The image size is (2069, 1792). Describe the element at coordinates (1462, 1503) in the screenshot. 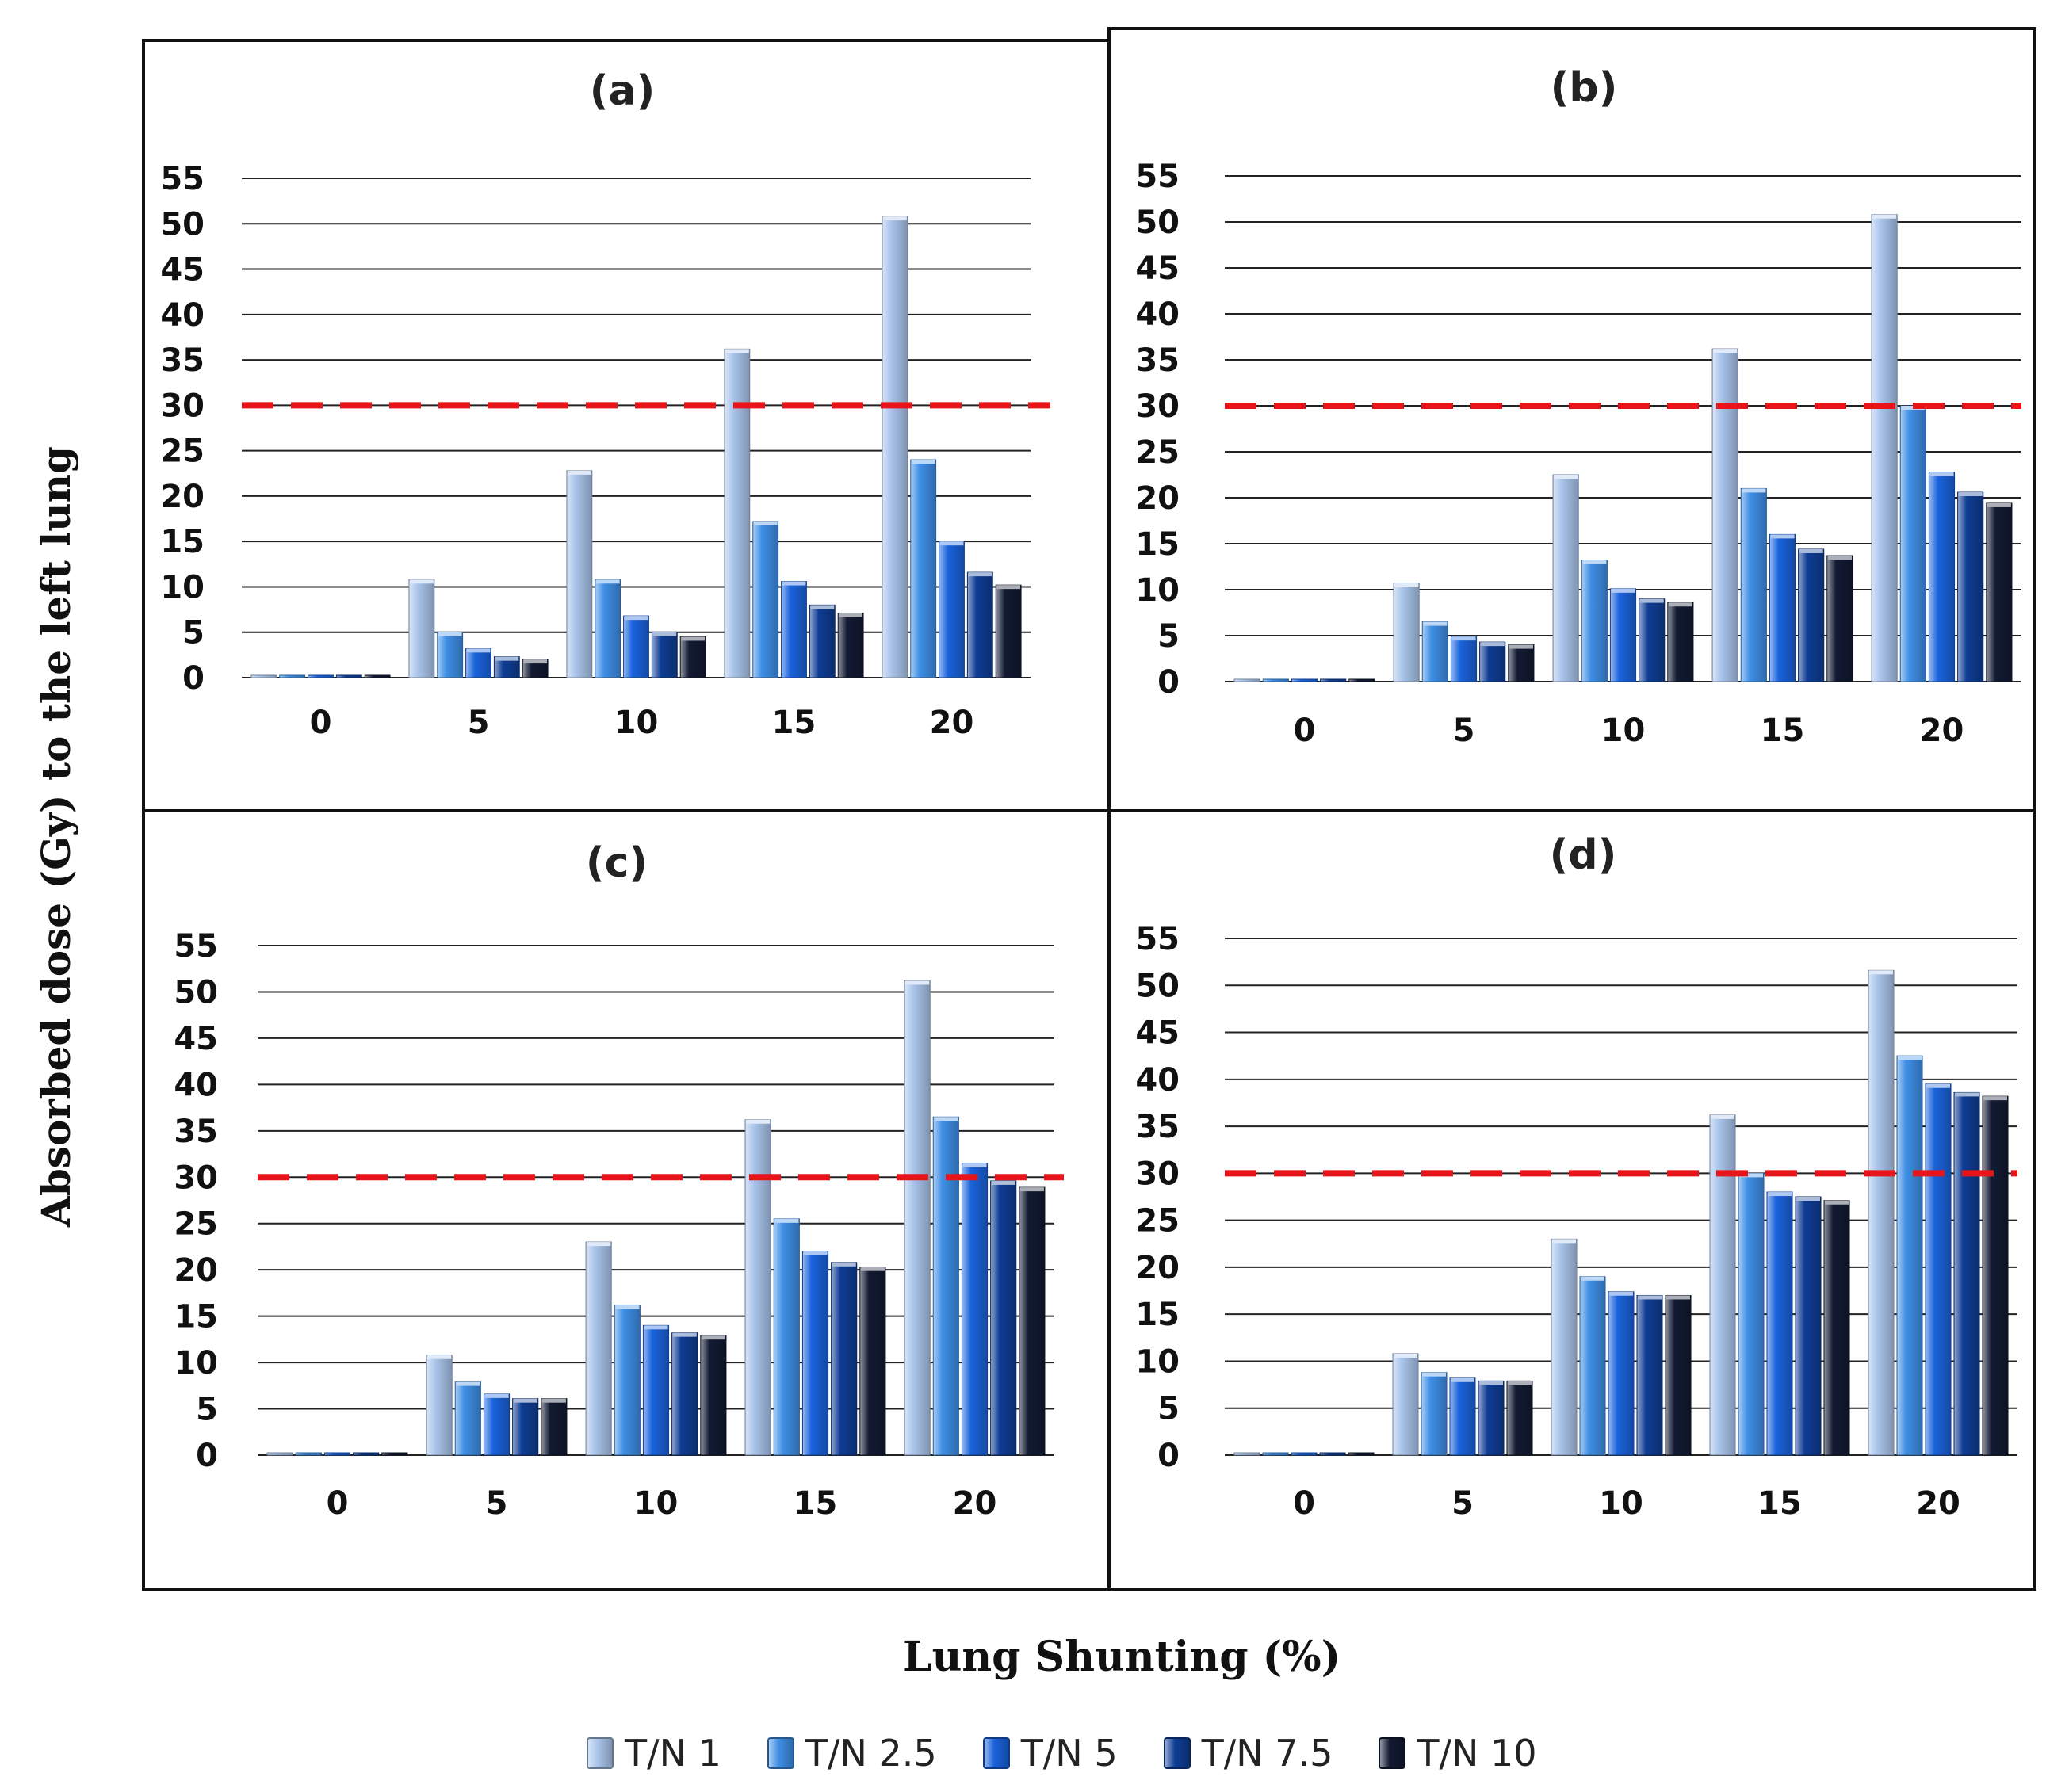

I see `x-tick-label: 5` at that location.